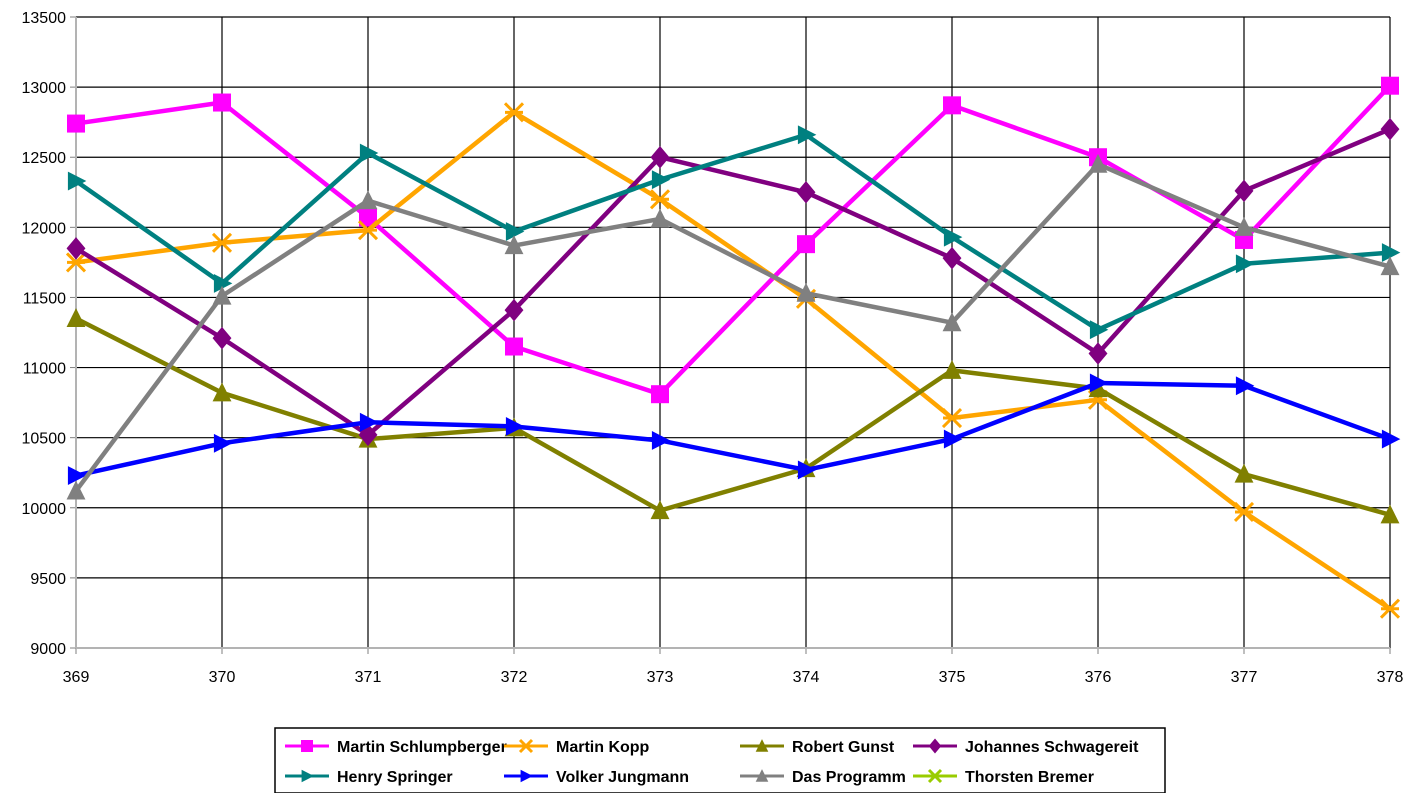  What do you see at coordinates (44, 18) in the screenshot?
I see `y-tick-label: 13500` at bounding box center [44, 18].